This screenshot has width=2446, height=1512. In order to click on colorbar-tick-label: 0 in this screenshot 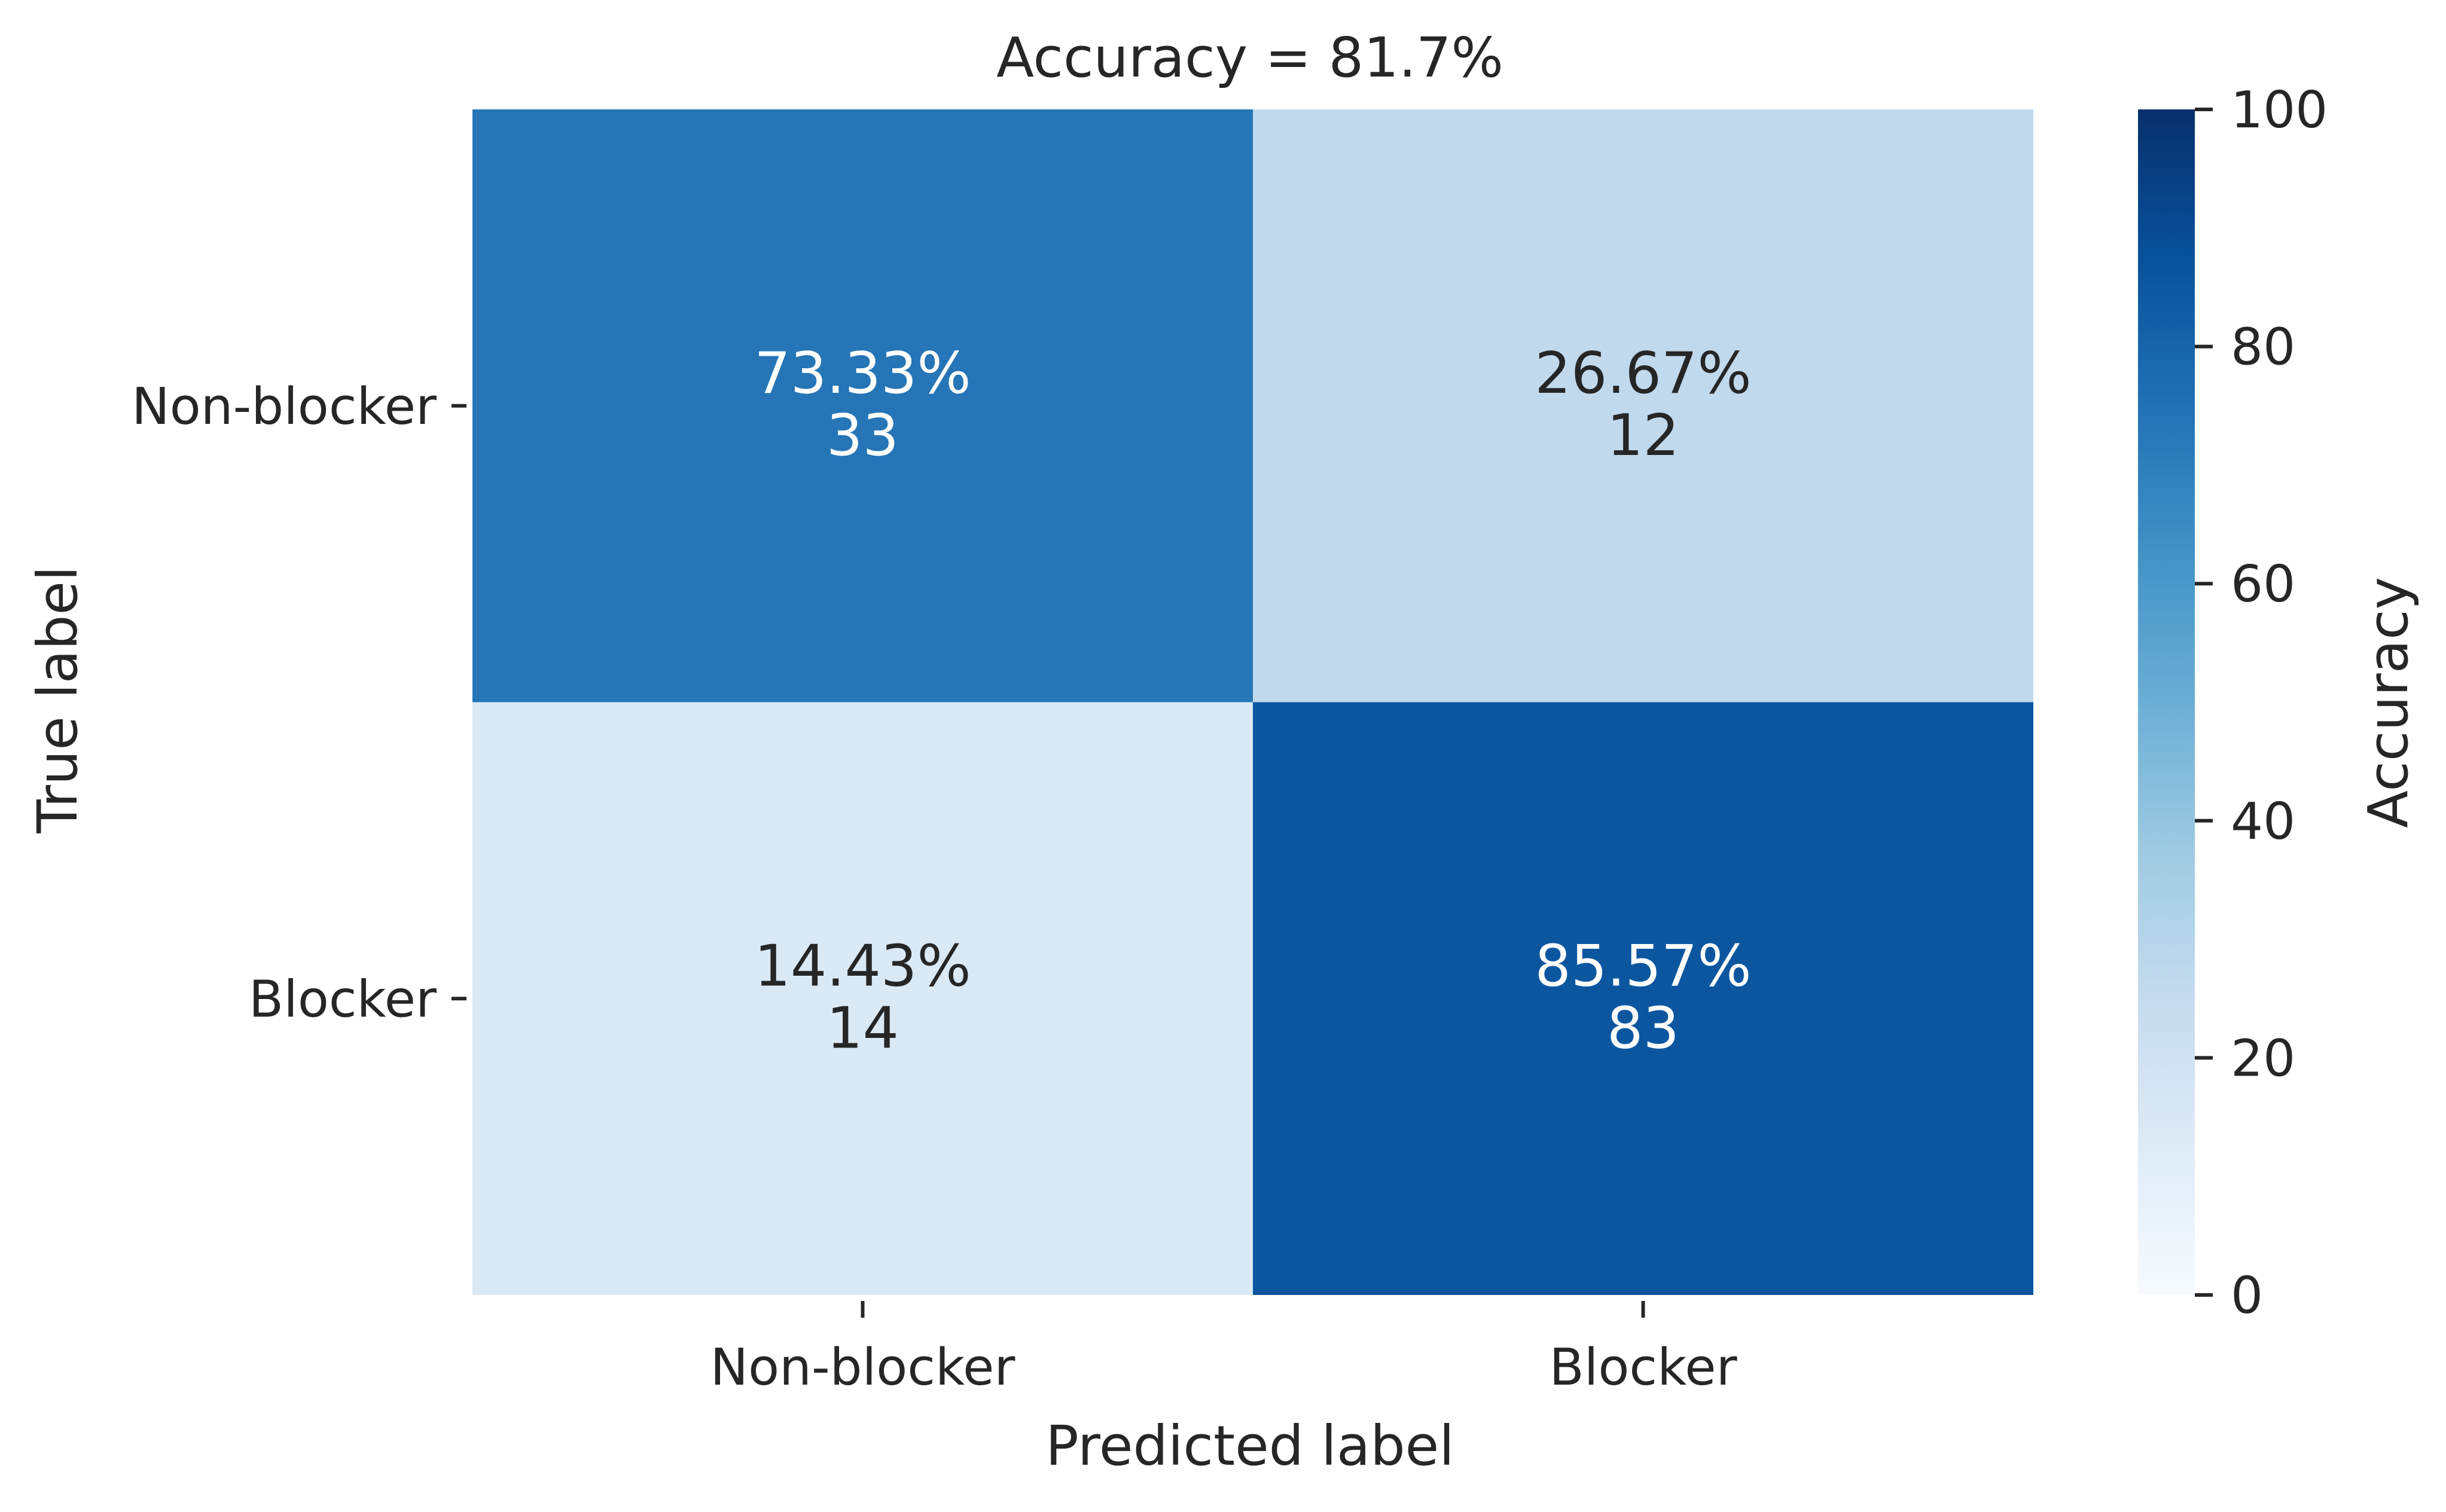, I will do `click(2247, 1295)`.